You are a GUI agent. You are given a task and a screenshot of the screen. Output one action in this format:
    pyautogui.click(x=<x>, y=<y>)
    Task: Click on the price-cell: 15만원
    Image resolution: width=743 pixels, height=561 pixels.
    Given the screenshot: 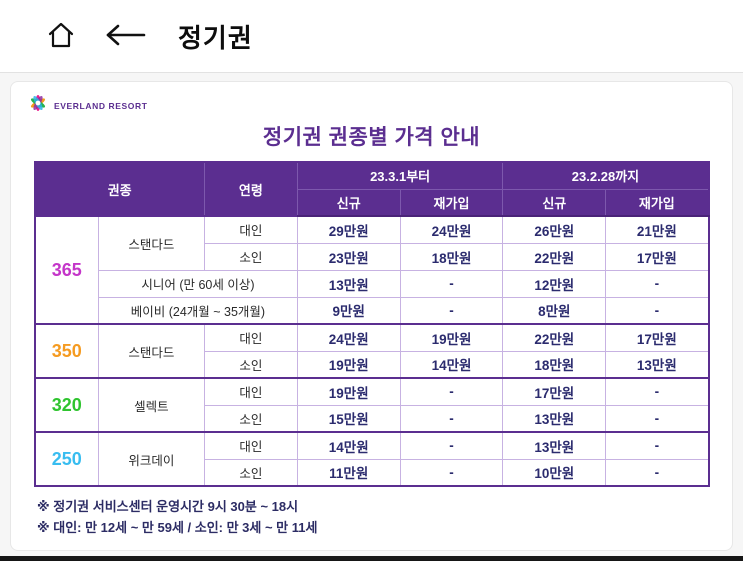 What is the action you would take?
    pyautogui.click(x=348, y=418)
    